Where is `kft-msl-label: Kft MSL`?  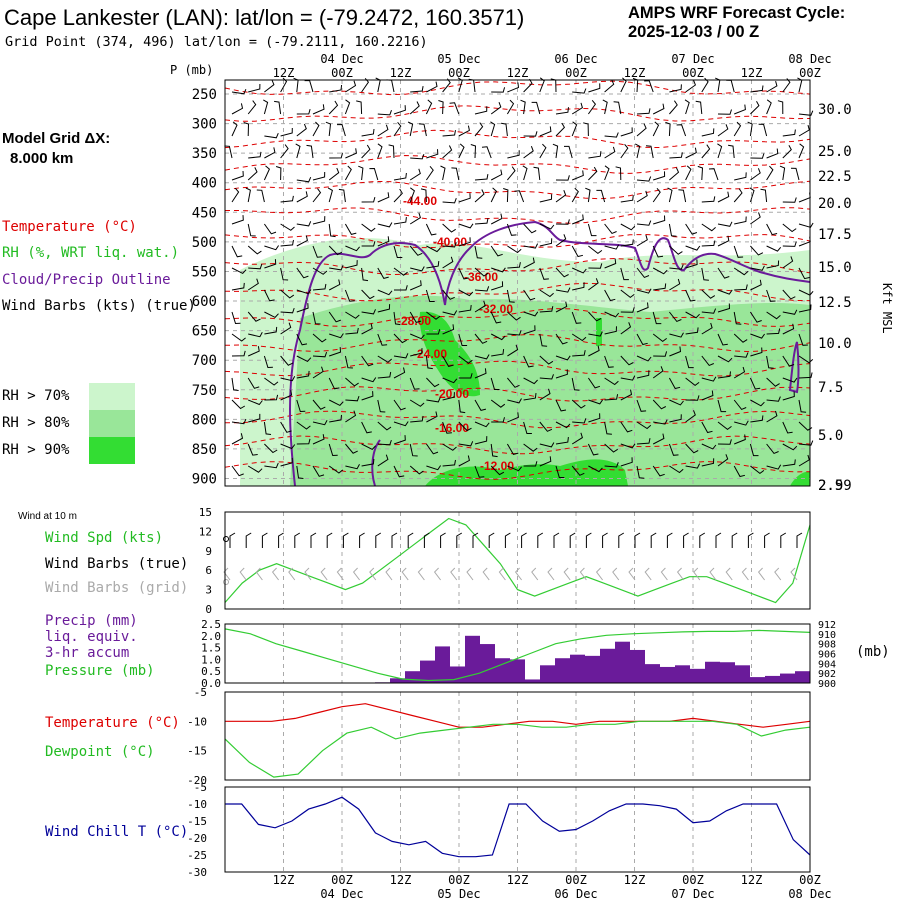 kft-msl-label: Kft MSL is located at coordinates (887, 308).